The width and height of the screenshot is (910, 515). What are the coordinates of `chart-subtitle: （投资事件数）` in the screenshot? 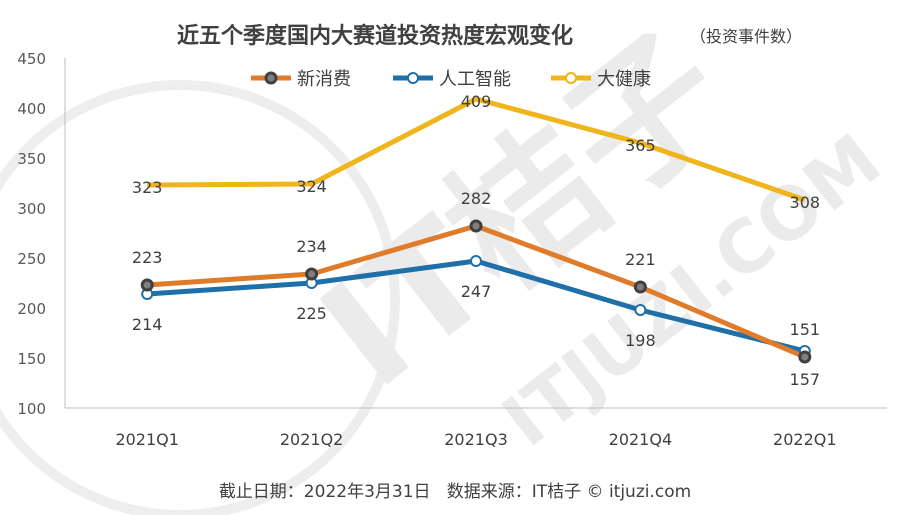 It's located at (746, 36).